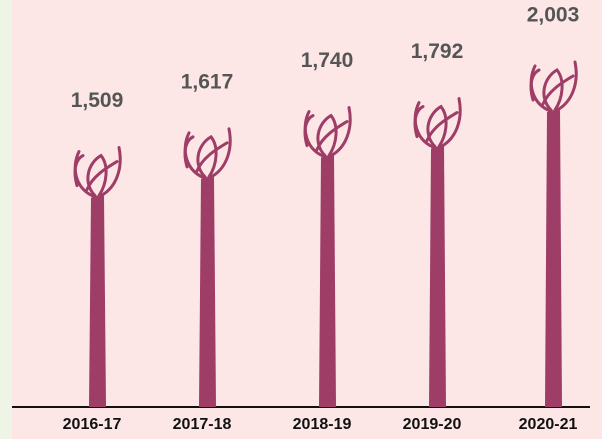  What do you see at coordinates (202, 424) in the screenshot?
I see `x-tick-label: 2017-18` at bounding box center [202, 424].